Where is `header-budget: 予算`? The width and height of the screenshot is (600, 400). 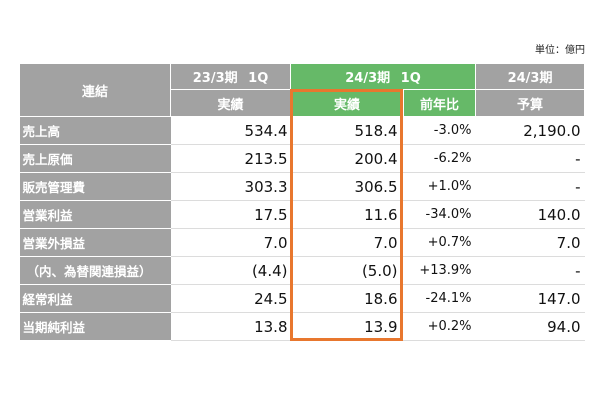
header-budget: 予算 is located at coordinates (530, 103).